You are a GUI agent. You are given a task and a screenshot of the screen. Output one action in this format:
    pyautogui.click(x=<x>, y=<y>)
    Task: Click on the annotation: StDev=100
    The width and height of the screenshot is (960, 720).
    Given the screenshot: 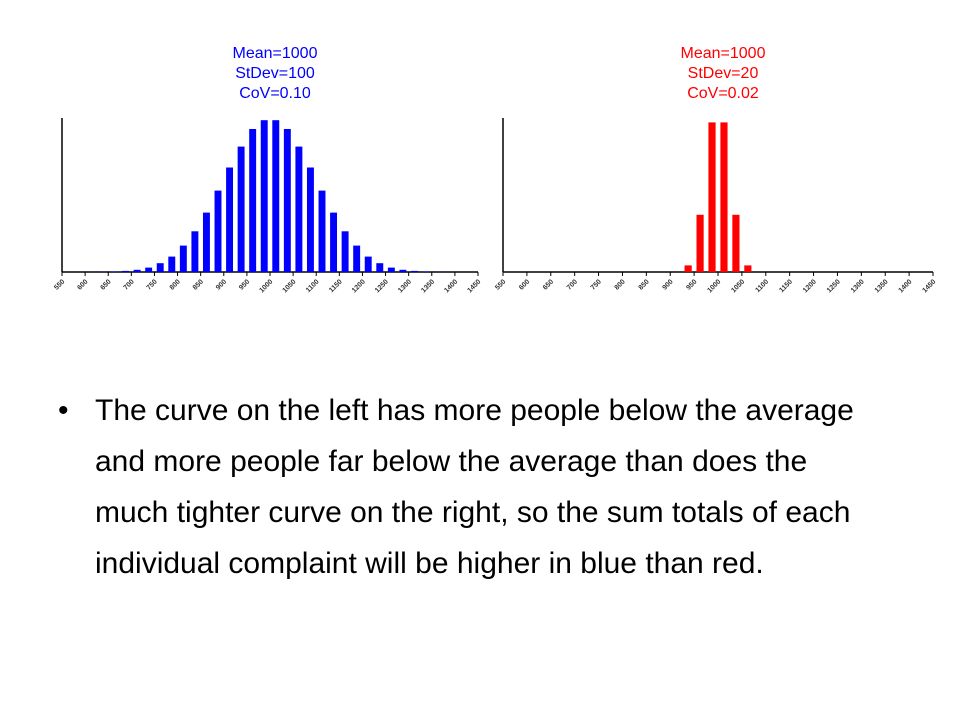 What is the action you would take?
    pyautogui.click(x=275, y=73)
    